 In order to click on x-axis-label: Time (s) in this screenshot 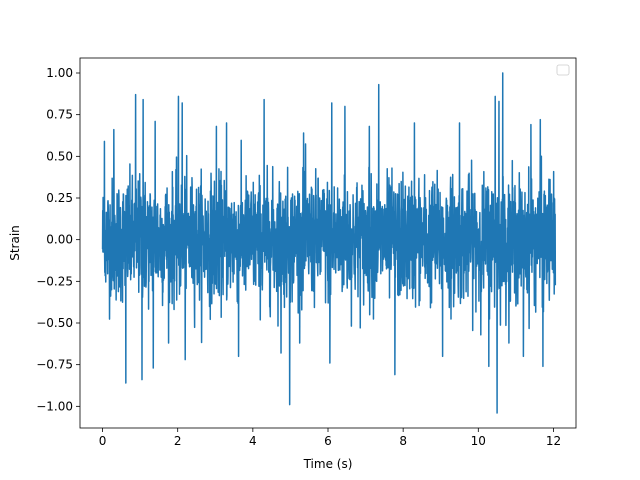, I will do `click(328, 464)`.